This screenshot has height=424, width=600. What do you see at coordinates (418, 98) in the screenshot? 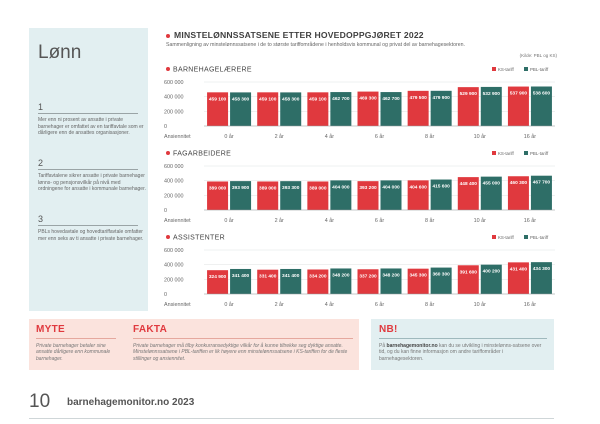
I see `data-label: 479 500` at bounding box center [418, 98].